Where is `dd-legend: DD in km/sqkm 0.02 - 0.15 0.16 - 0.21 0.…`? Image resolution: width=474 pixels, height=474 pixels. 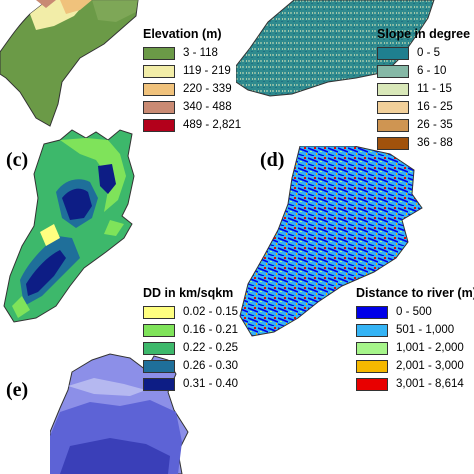 dd-legend: DD in km/sqkm 0.02 - 0.15 0.16 - 0.21 0.… is located at coordinates (190, 339).